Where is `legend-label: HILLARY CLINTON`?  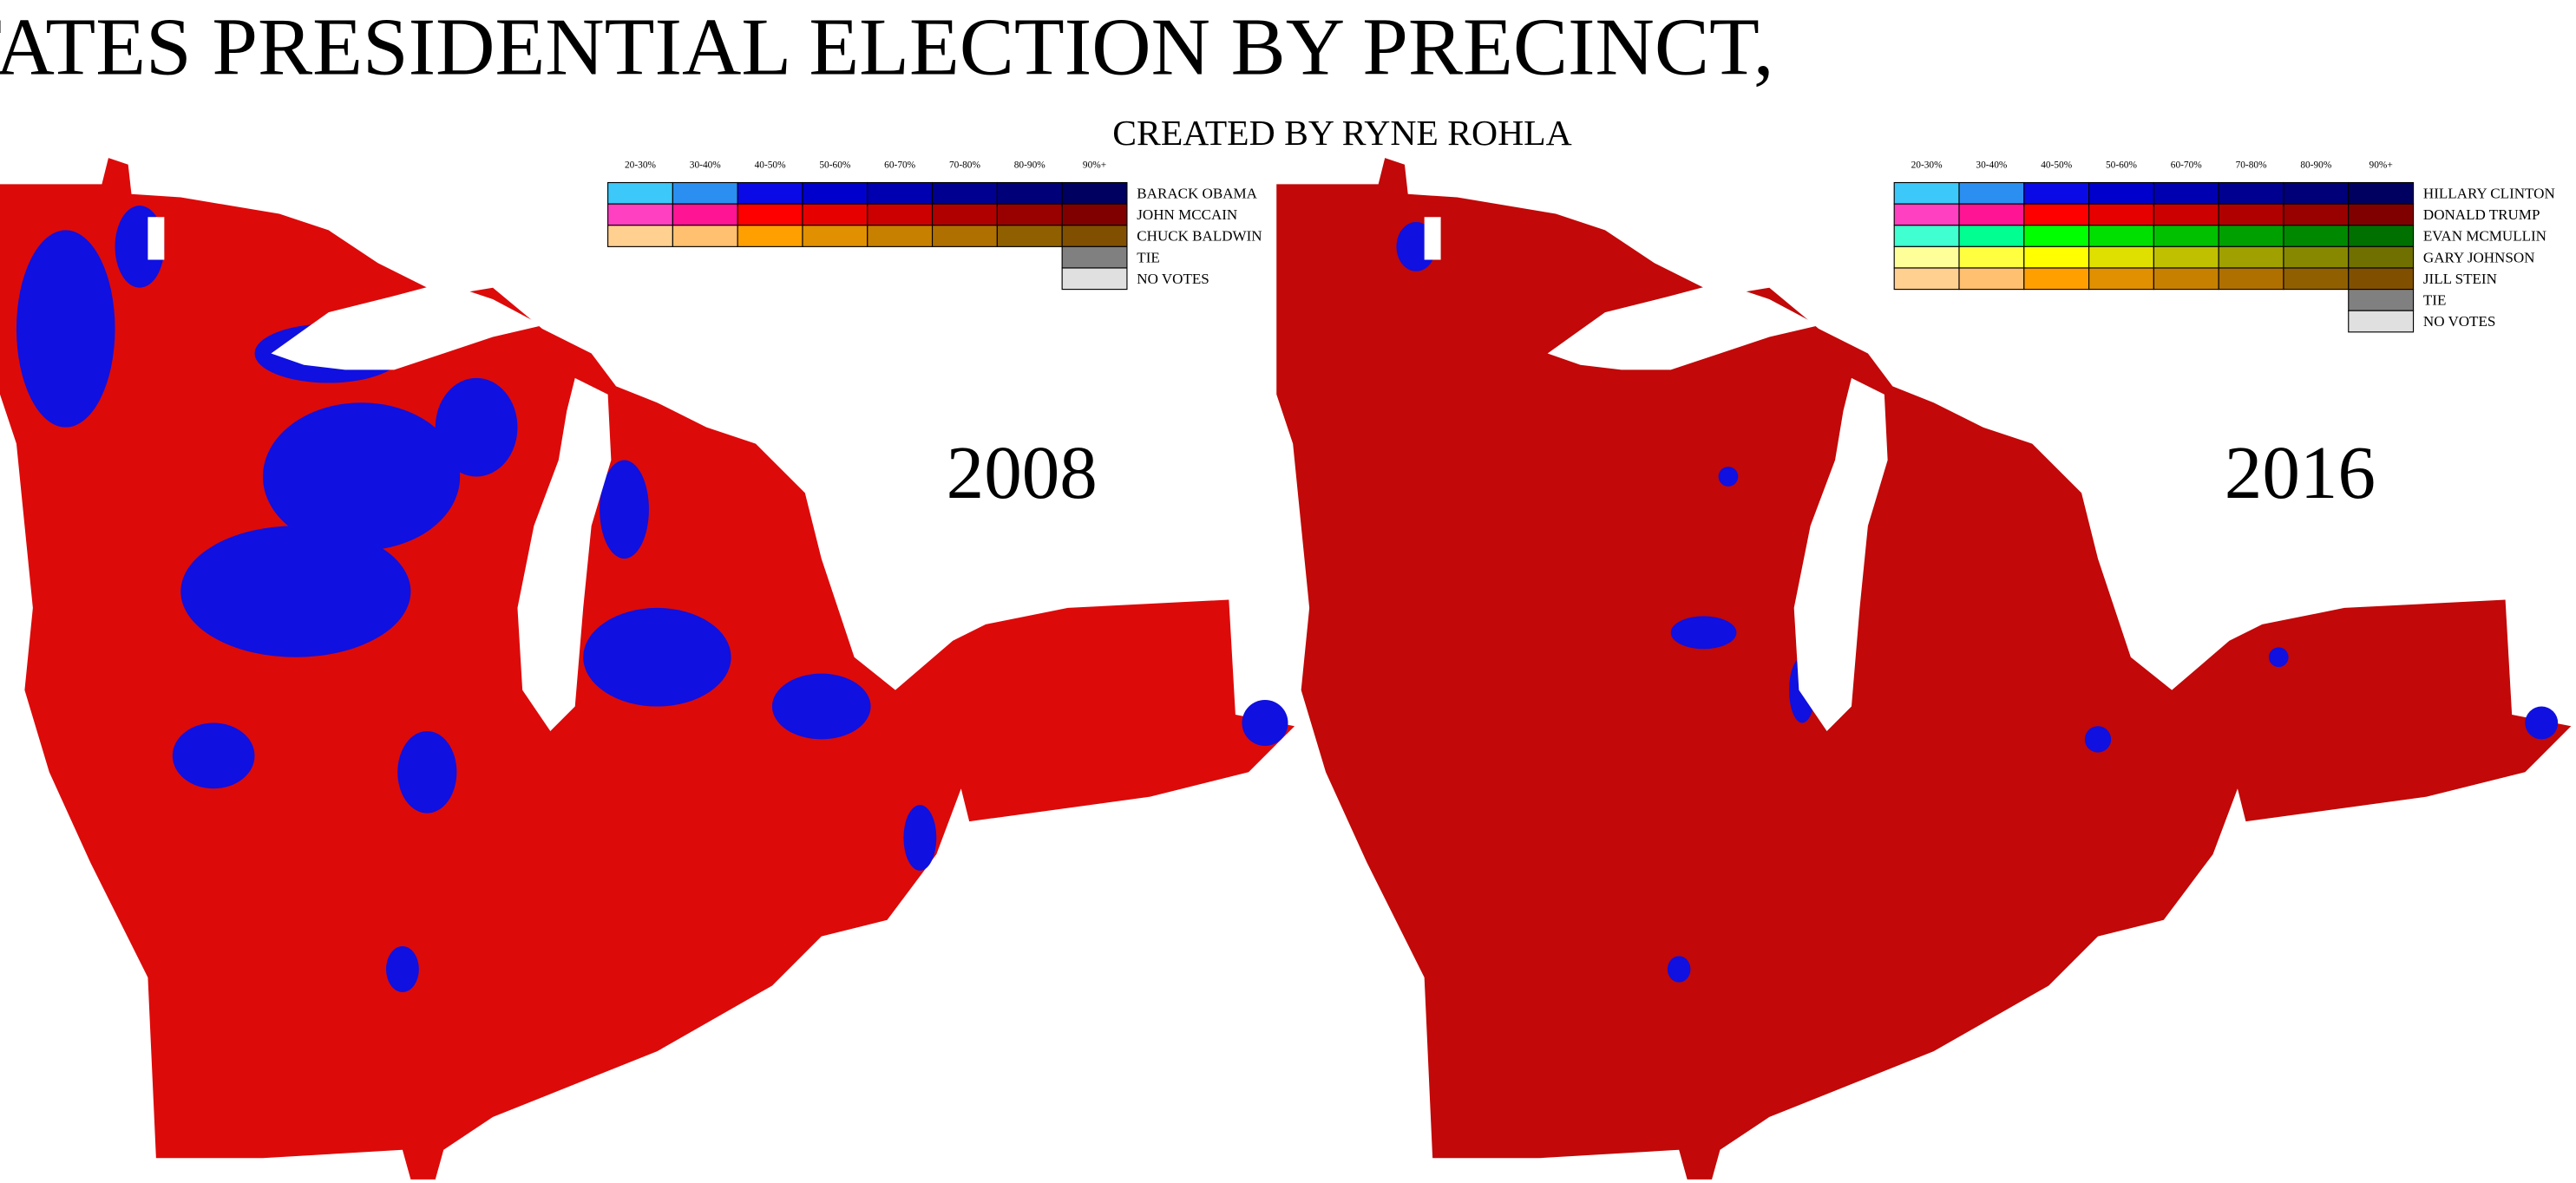
legend-label: HILLARY CLINTON is located at coordinates (2489, 194).